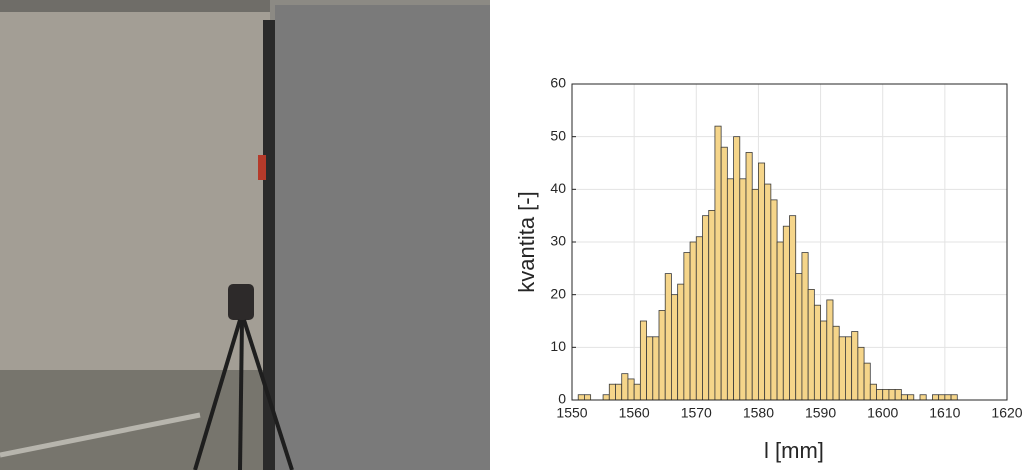 The width and height of the screenshot is (1033, 470). What do you see at coordinates (944, 413) in the screenshot?
I see `x-tick-label: 1610` at bounding box center [944, 413].